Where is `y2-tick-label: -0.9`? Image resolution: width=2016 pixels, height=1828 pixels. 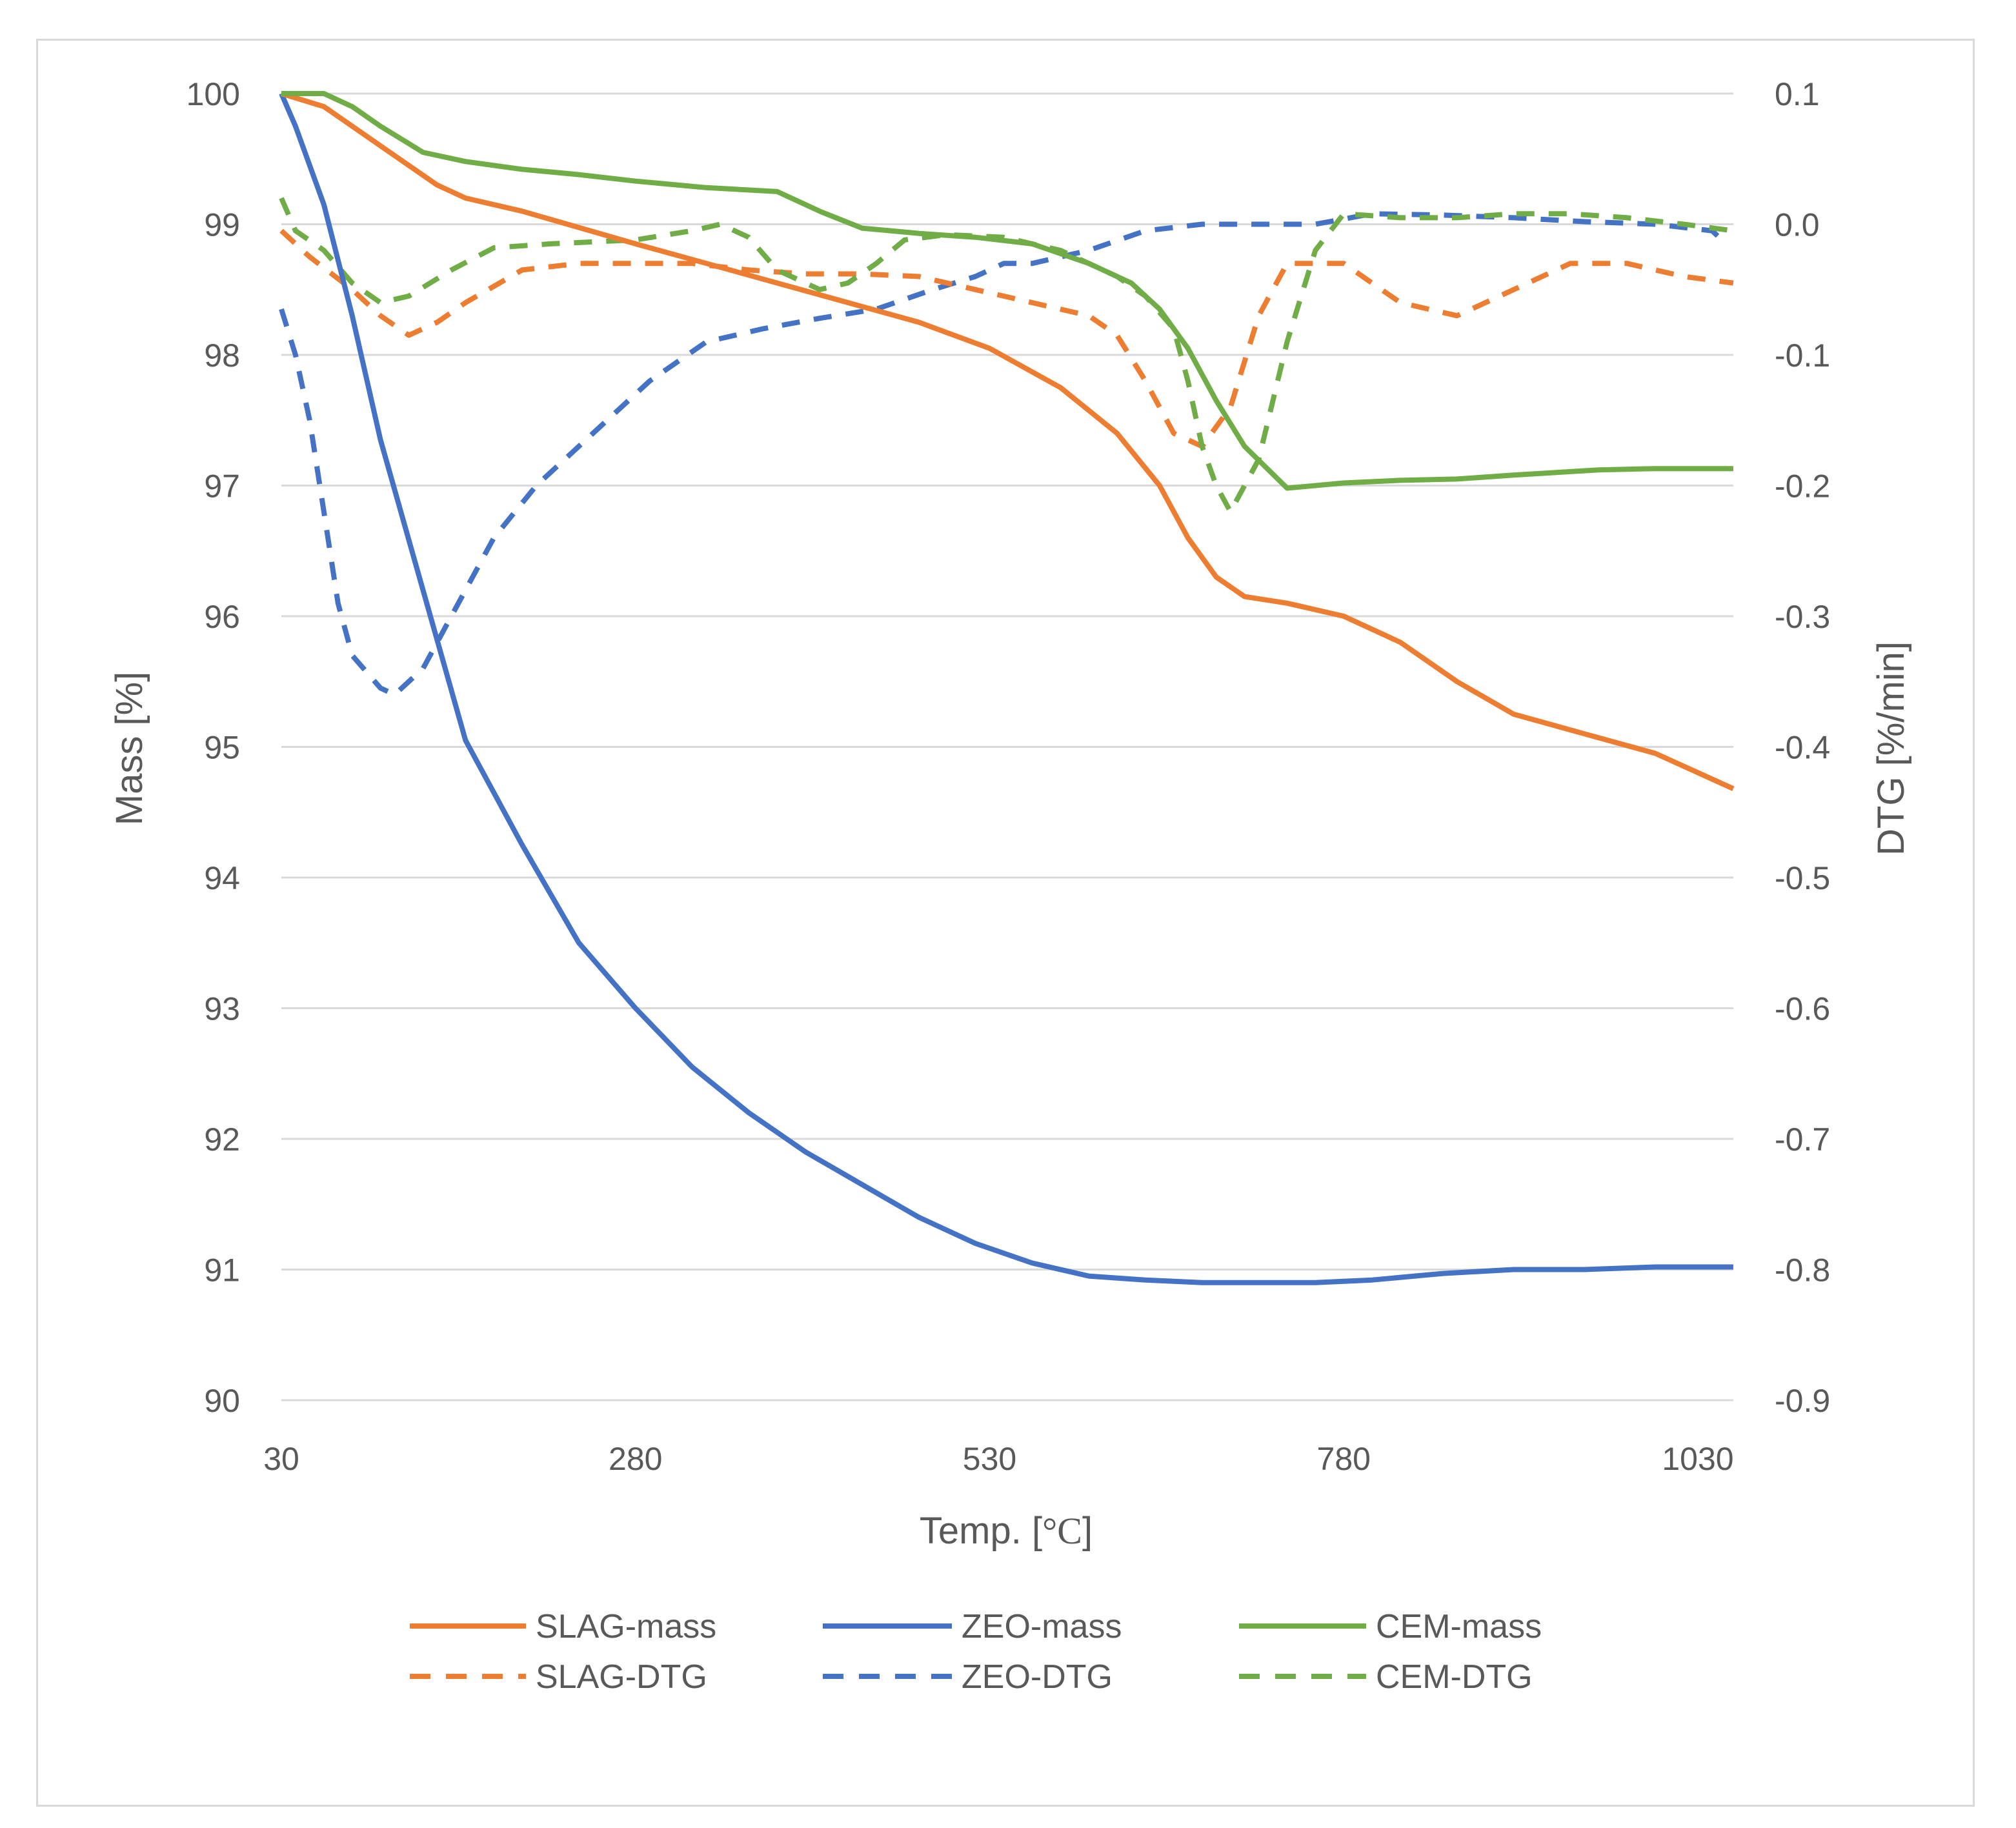
y2-tick-label: -0.9 is located at coordinates (1802, 1401).